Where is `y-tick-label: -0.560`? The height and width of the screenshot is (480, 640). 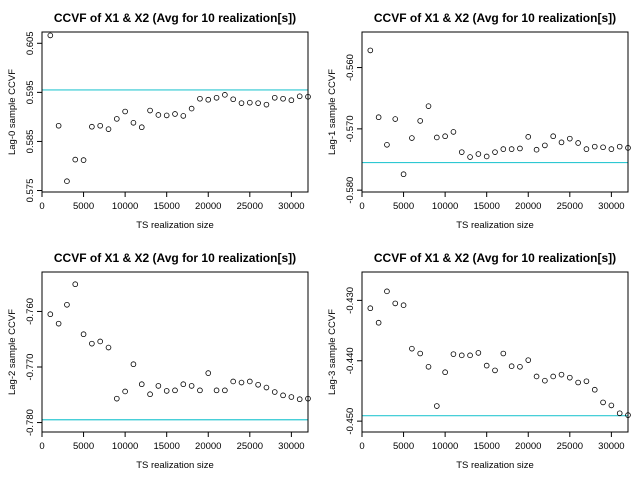 y-tick-label: -0.560 is located at coordinates (350, 67).